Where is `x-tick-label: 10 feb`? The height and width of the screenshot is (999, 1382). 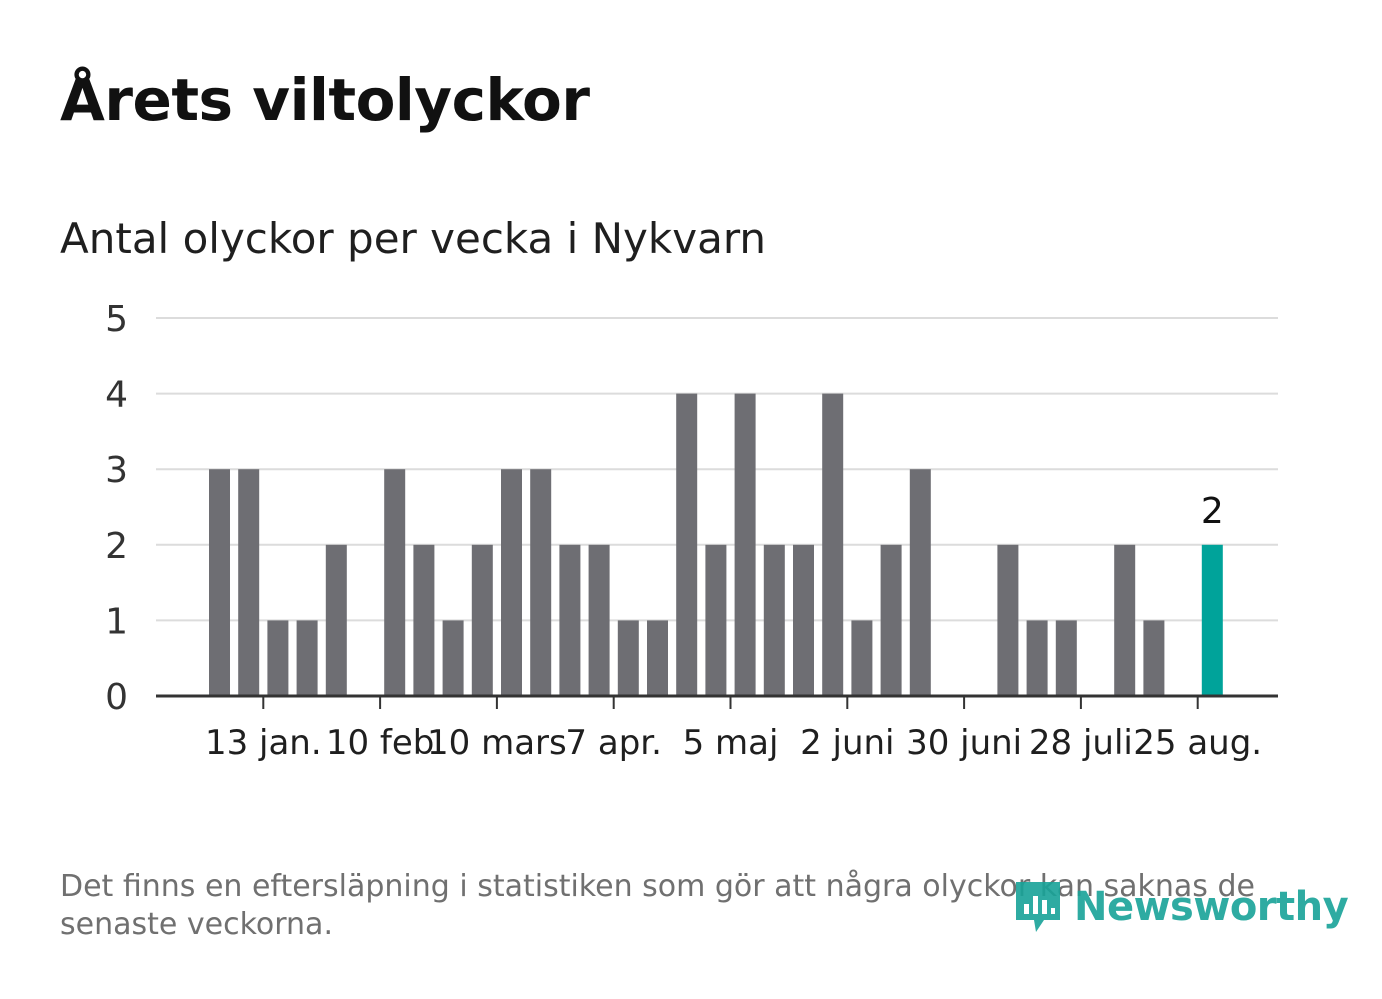 x-tick-label: 10 feb is located at coordinates (380, 743).